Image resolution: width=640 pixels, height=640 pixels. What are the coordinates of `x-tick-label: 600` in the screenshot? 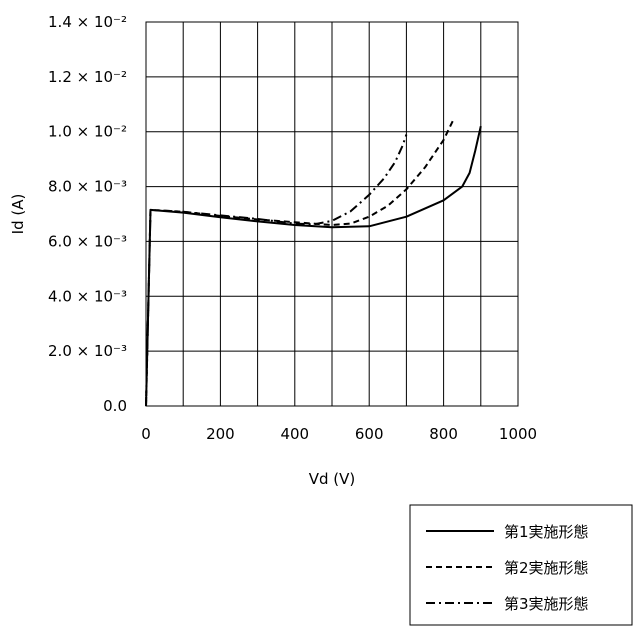 It's located at (369, 434).